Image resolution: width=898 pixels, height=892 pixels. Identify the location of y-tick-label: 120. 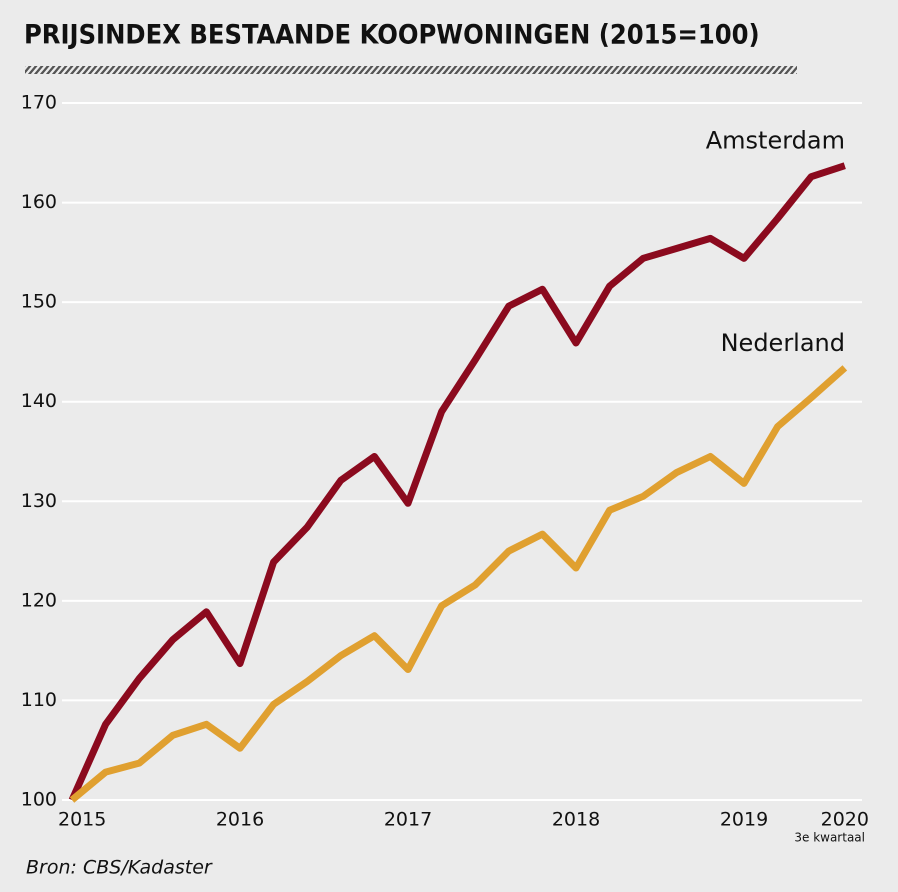
(39, 600).